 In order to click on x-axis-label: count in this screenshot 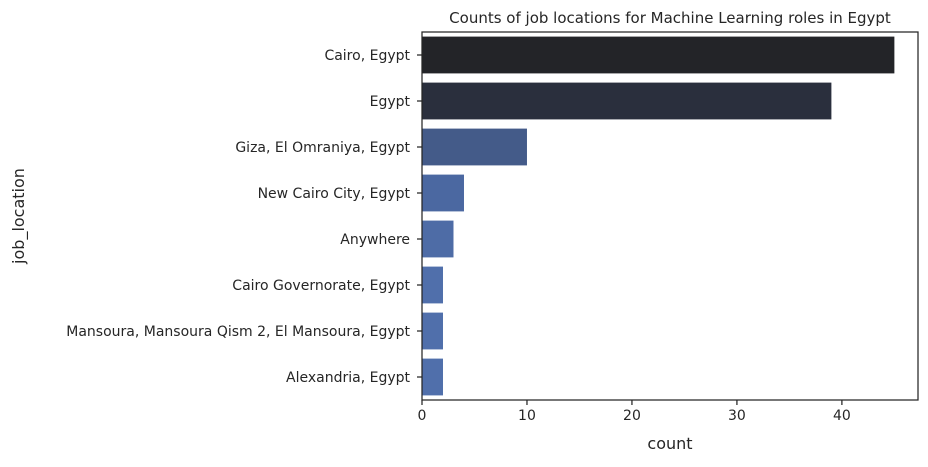, I will do `click(669, 443)`.